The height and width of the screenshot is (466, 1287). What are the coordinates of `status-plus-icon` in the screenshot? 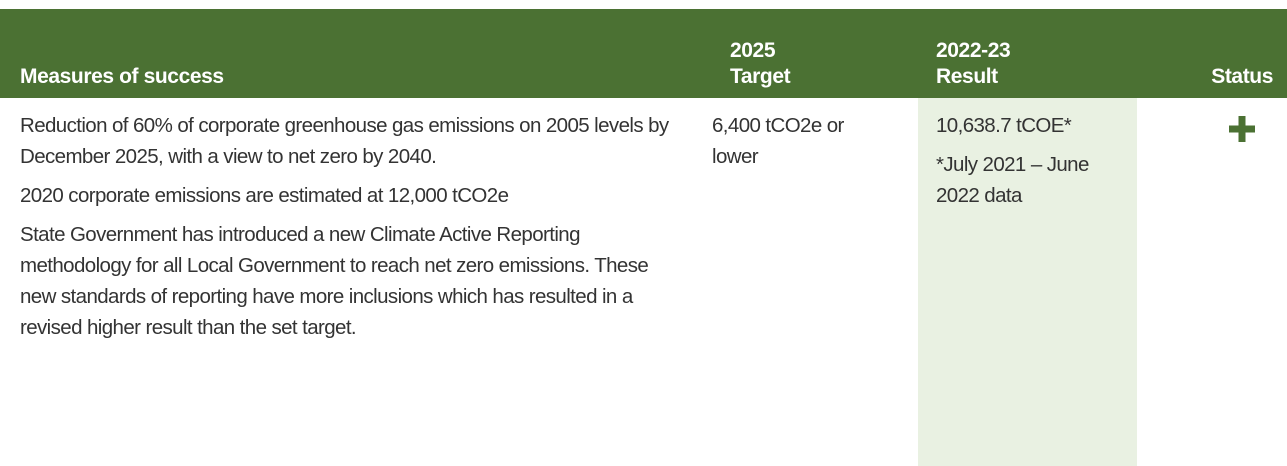 It's located at (1242, 129).